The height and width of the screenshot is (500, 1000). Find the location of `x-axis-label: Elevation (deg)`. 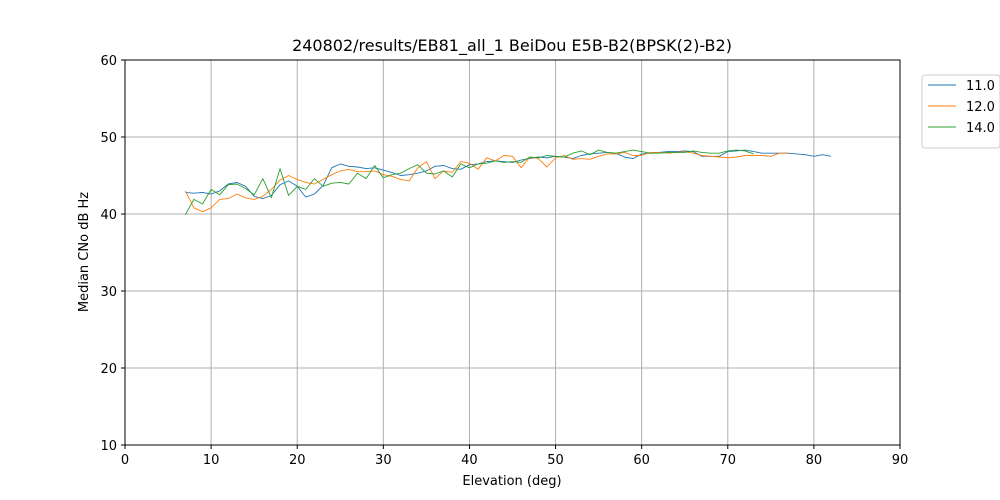

x-axis-label: Elevation (deg) is located at coordinates (511, 481).